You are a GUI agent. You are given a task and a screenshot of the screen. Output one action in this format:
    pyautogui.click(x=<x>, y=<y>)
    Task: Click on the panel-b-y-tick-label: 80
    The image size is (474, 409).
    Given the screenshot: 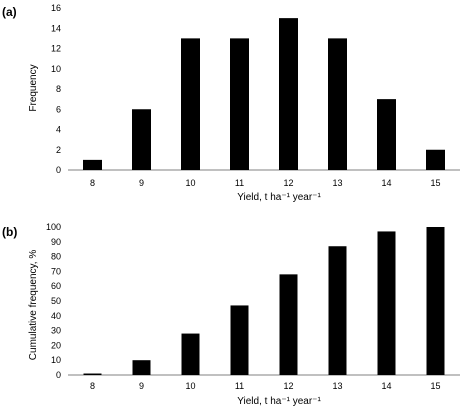 What is the action you would take?
    pyautogui.click(x=56, y=257)
    